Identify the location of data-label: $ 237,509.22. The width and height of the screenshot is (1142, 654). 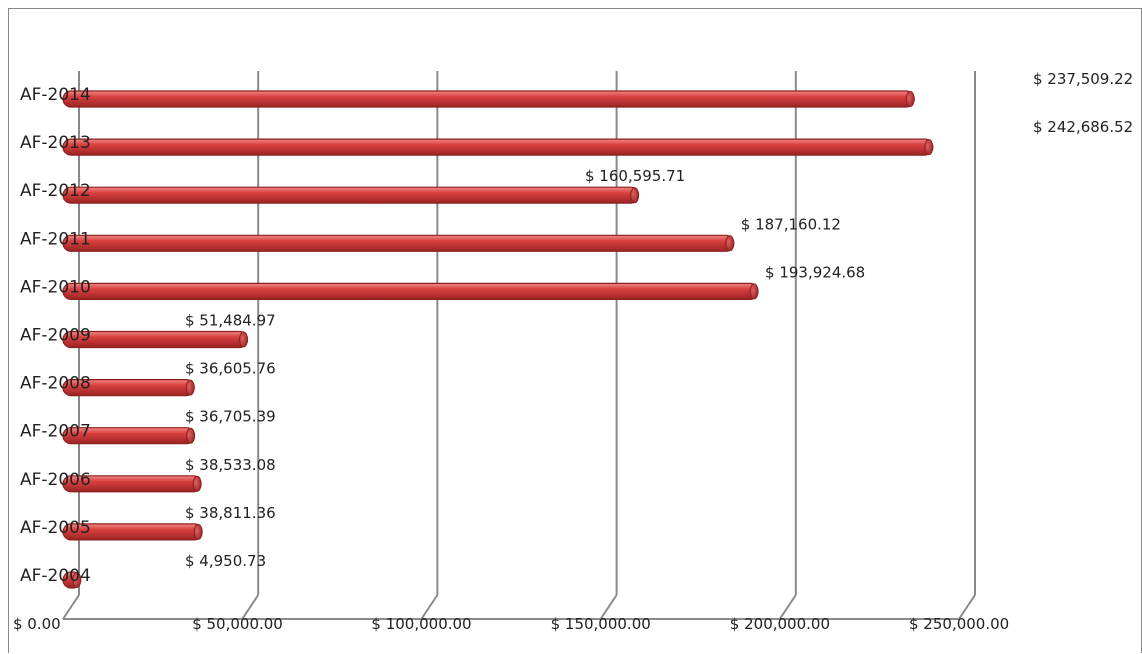
(1083, 79).